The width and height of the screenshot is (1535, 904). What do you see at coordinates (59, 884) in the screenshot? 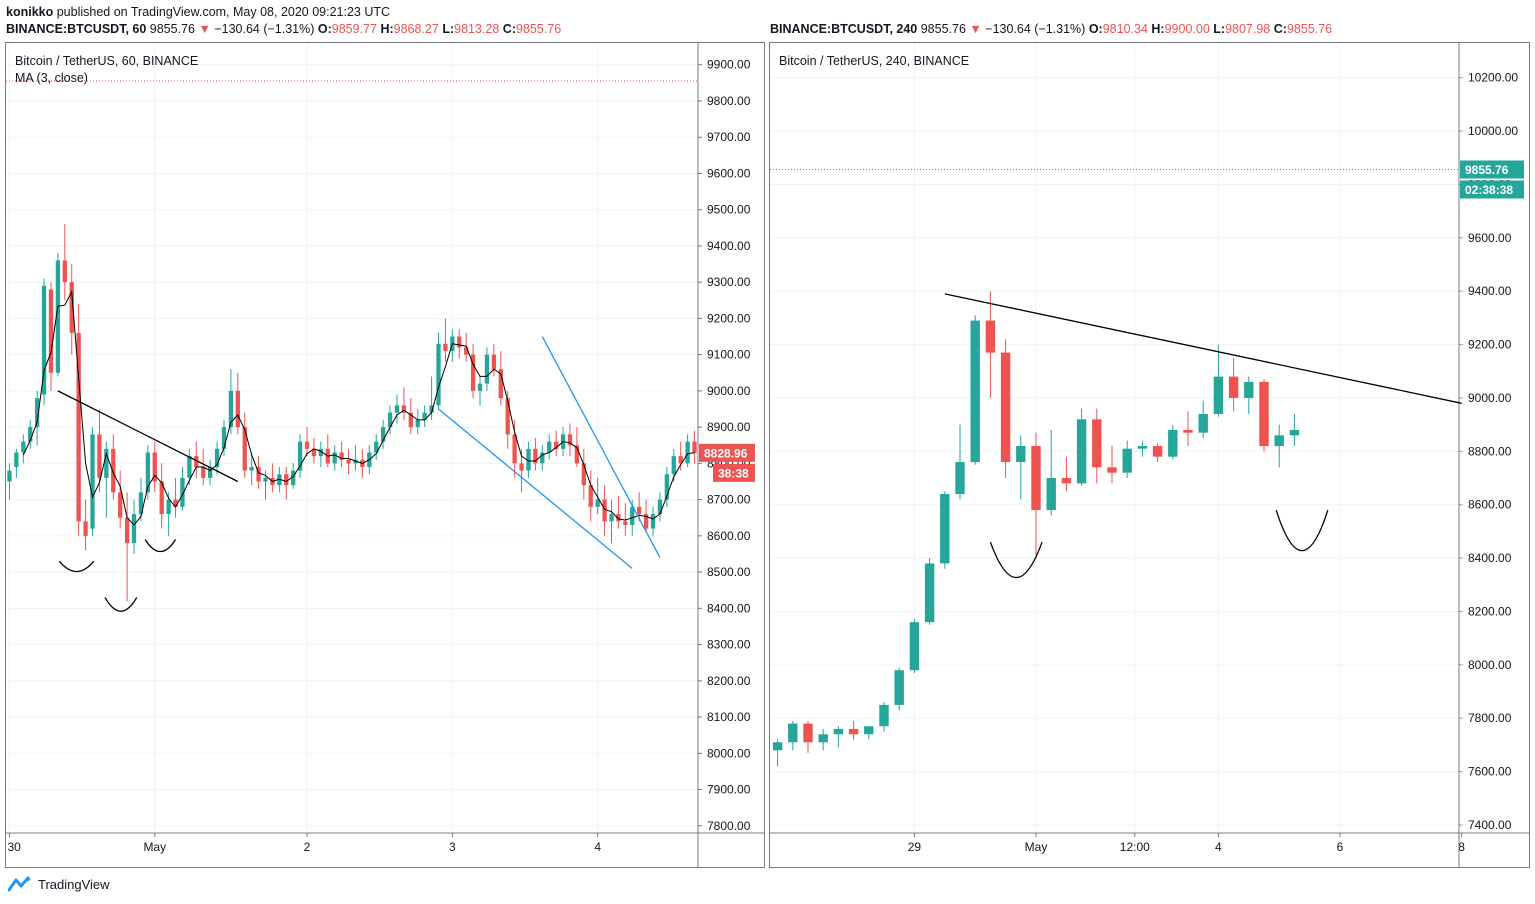
I see `footer-brand: TradingView` at bounding box center [59, 884].